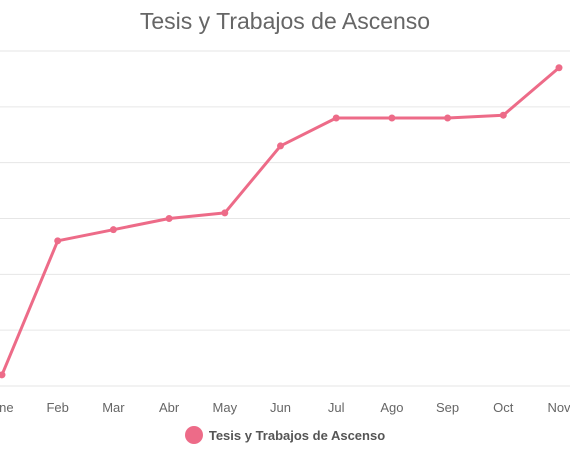  What do you see at coordinates (558, 407) in the screenshot?
I see `x-tick-label: Nov` at bounding box center [558, 407].